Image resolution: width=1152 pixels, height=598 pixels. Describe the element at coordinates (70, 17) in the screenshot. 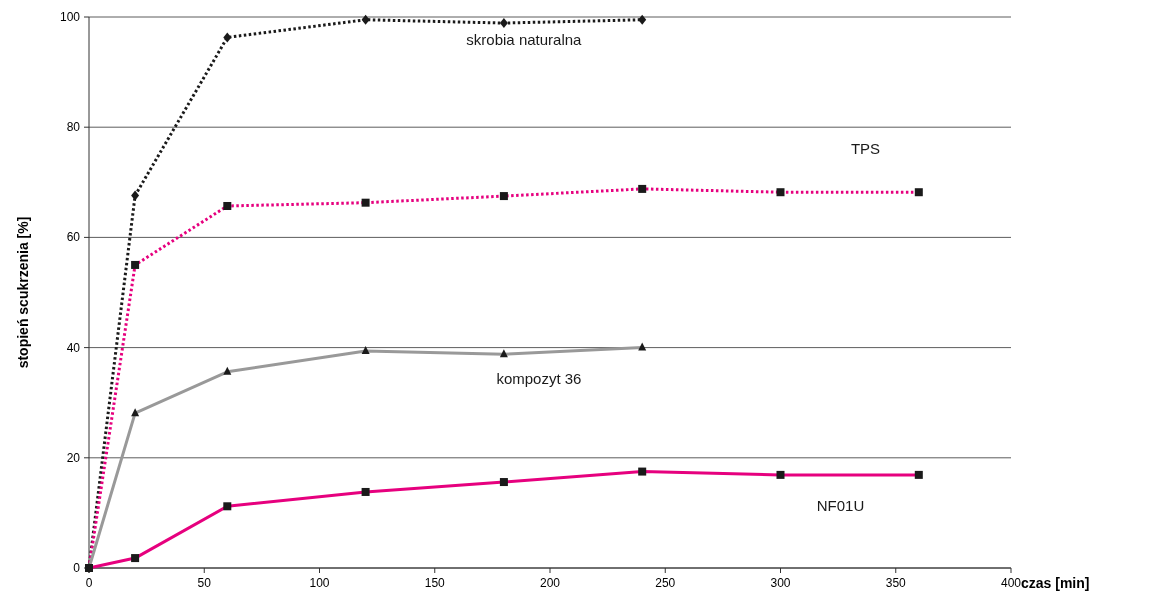

I see `y-tick-label: 100` at that location.